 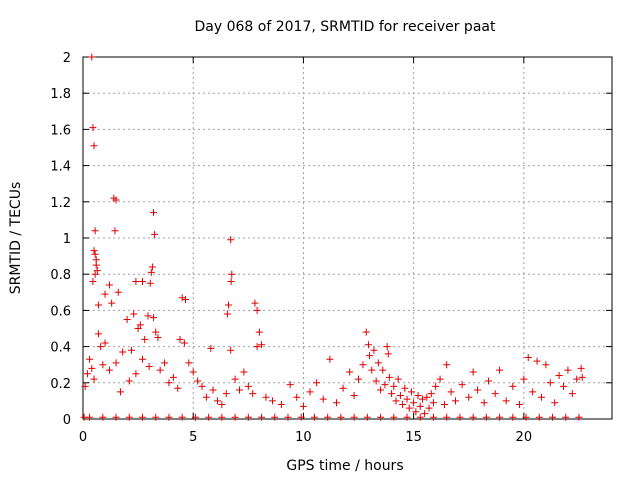 I want to click on y-tick-label: 0.6, so click(x=60, y=311).